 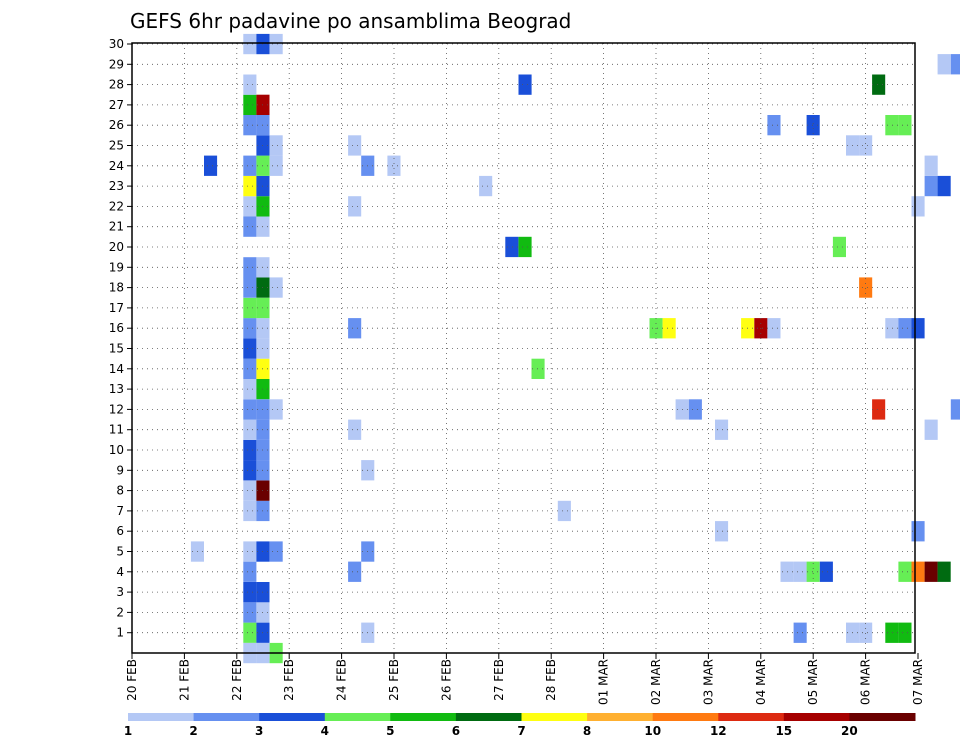 I want to click on x-tick-label: 03 MAR, so click(x=708, y=682).